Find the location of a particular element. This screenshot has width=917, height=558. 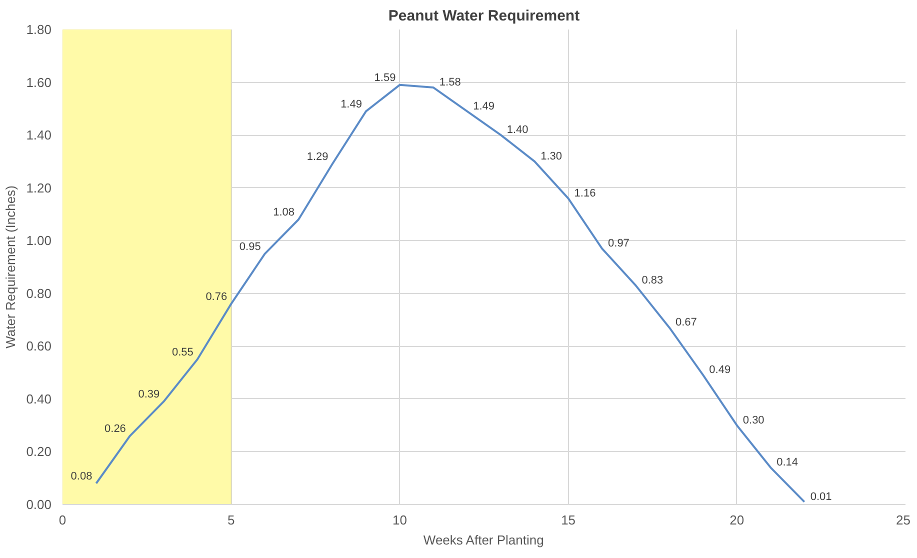

x-tick-label: 25 is located at coordinates (903, 520).